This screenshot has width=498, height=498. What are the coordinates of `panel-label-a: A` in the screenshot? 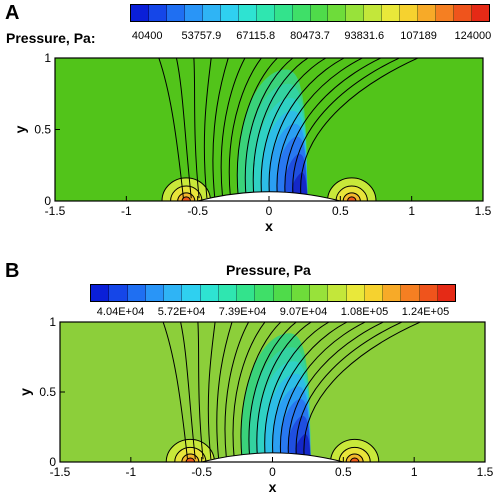 It's located at (12, 13).